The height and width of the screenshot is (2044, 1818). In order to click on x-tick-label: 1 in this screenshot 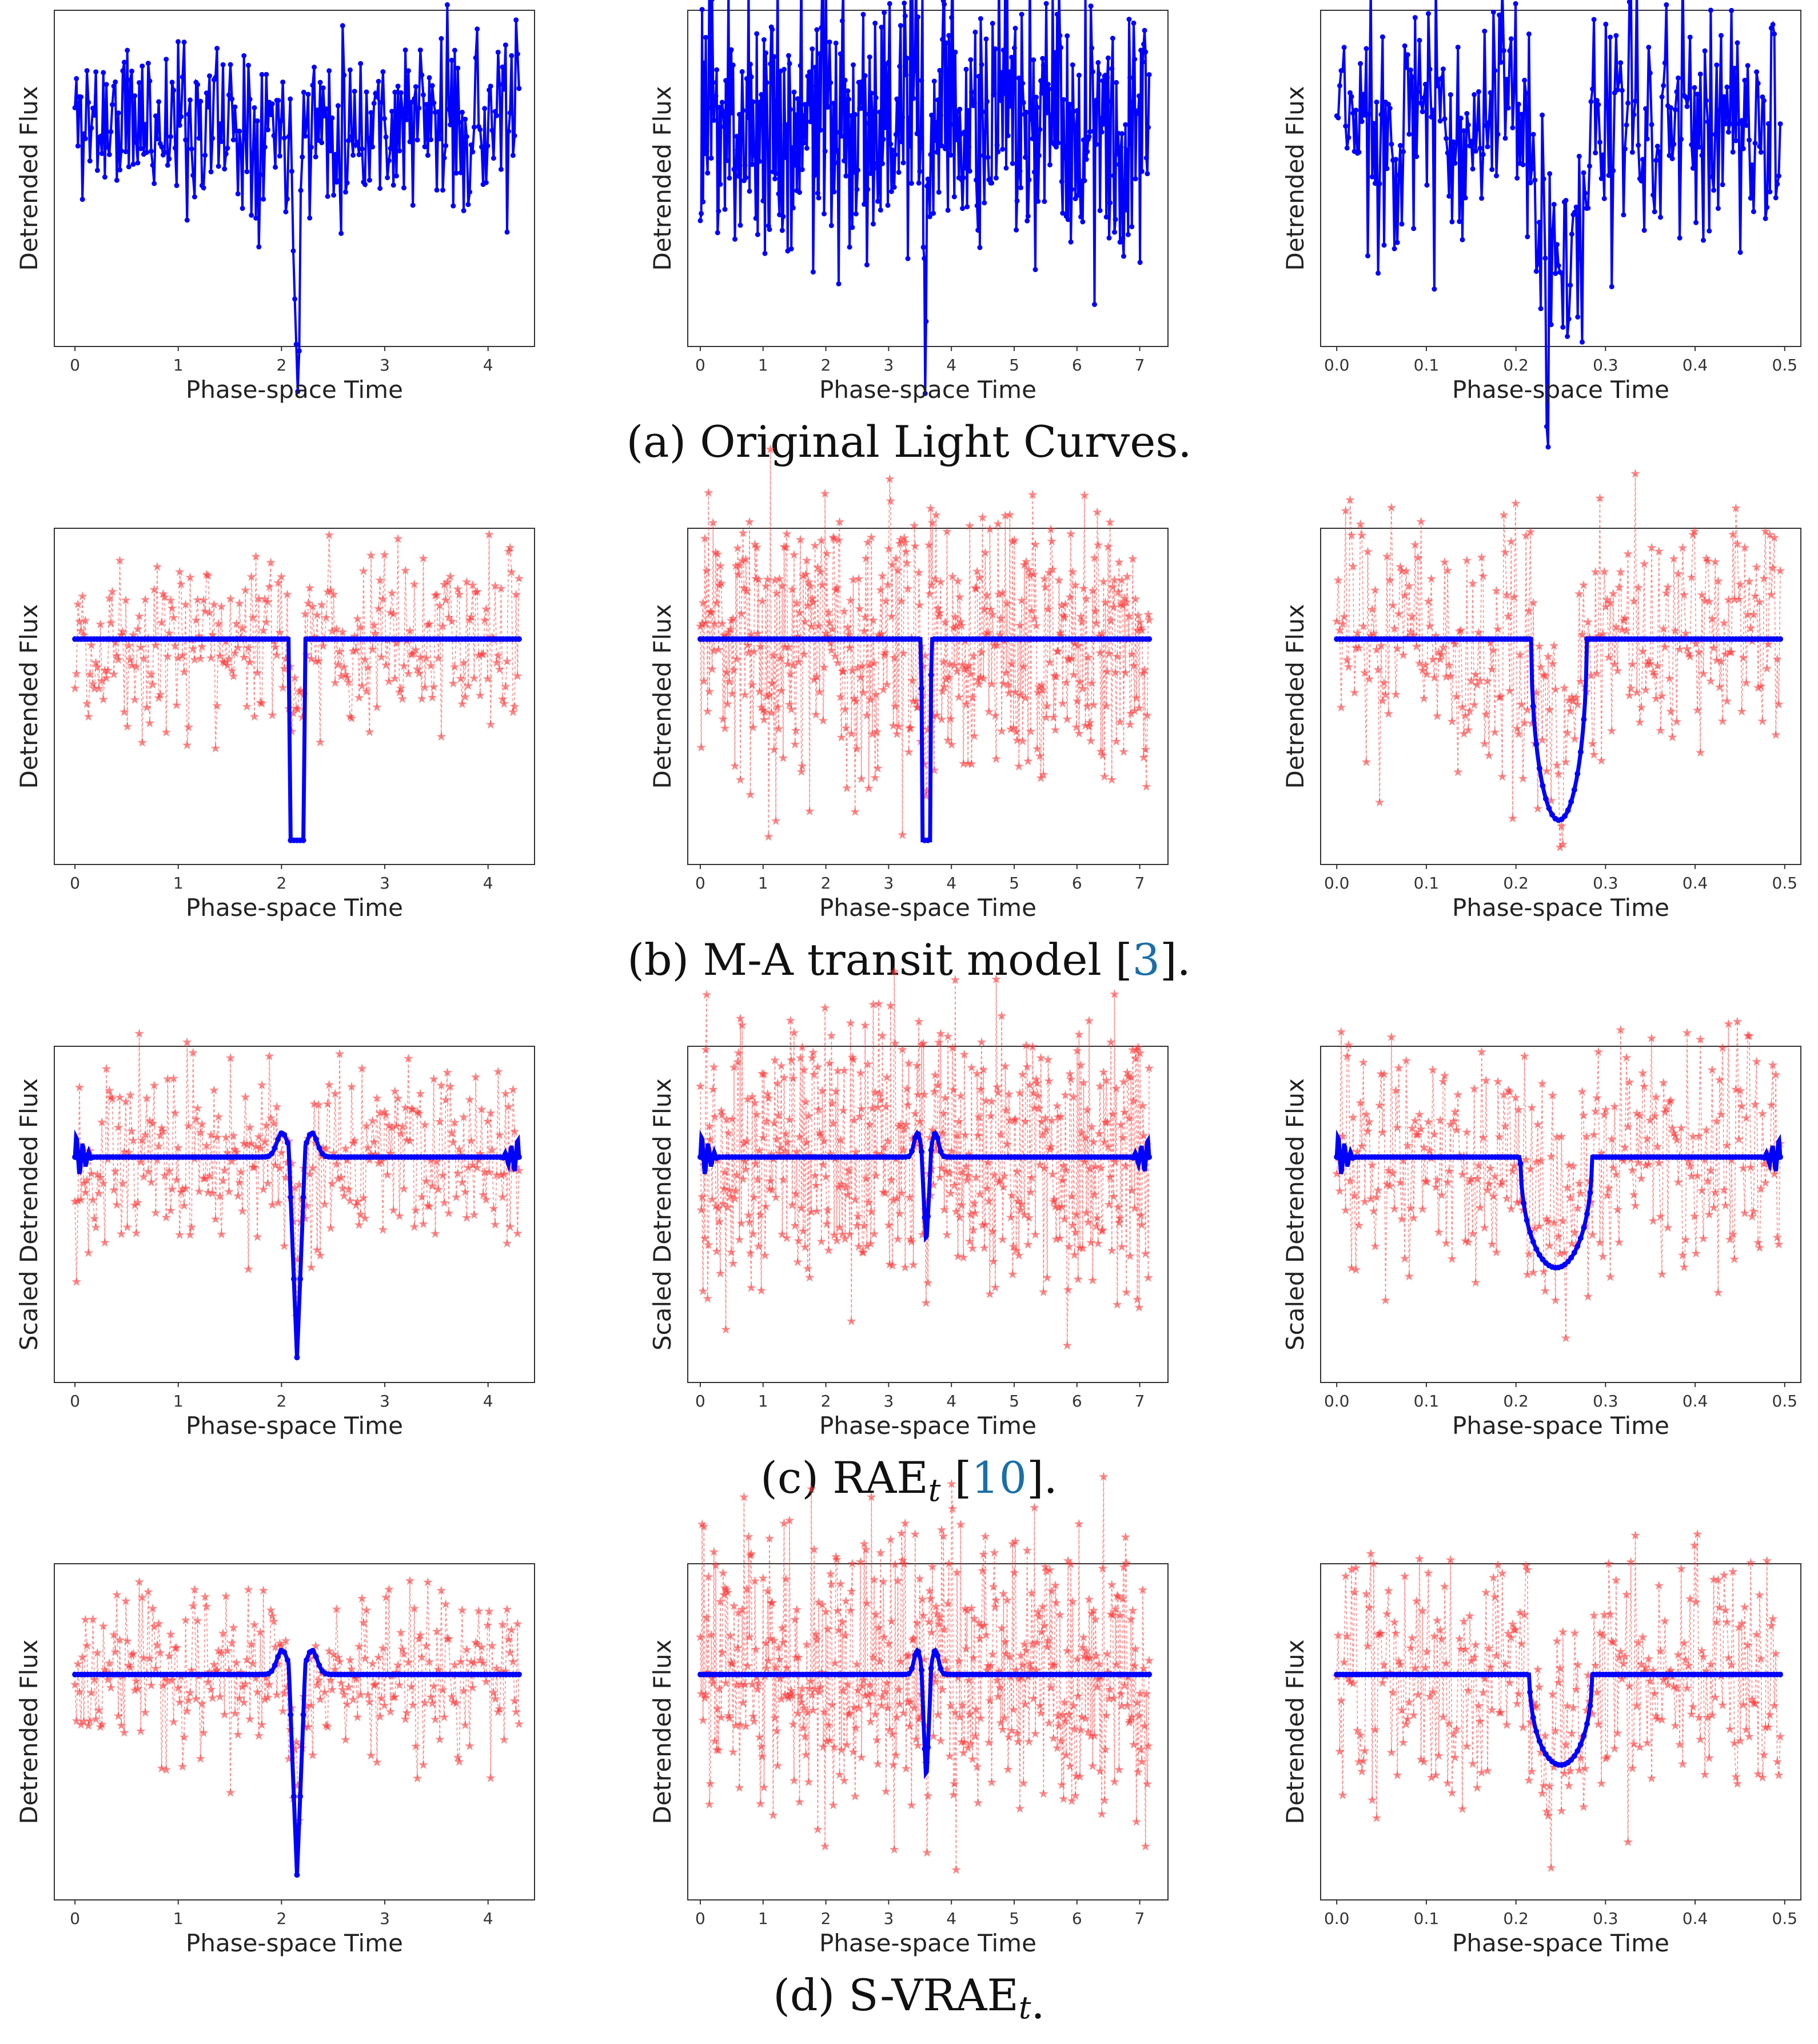, I will do `click(178, 365)`.